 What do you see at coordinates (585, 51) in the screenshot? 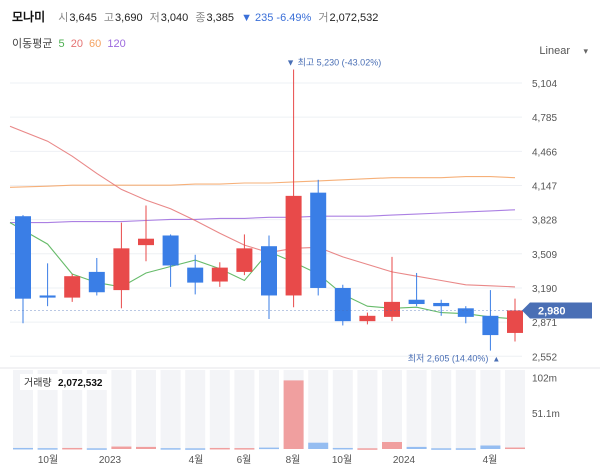
I see `chevron-down-icon: ▾` at bounding box center [585, 51].